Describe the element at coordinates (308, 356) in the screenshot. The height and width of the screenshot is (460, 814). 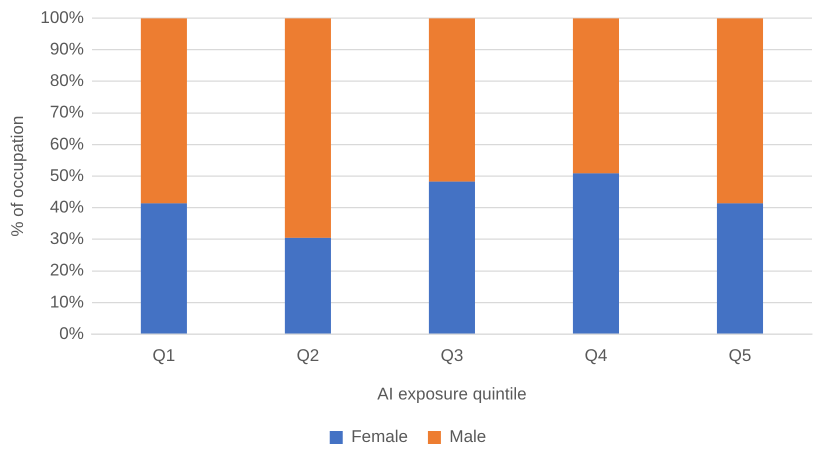
I see `x-tick-label: Q2` at that location.